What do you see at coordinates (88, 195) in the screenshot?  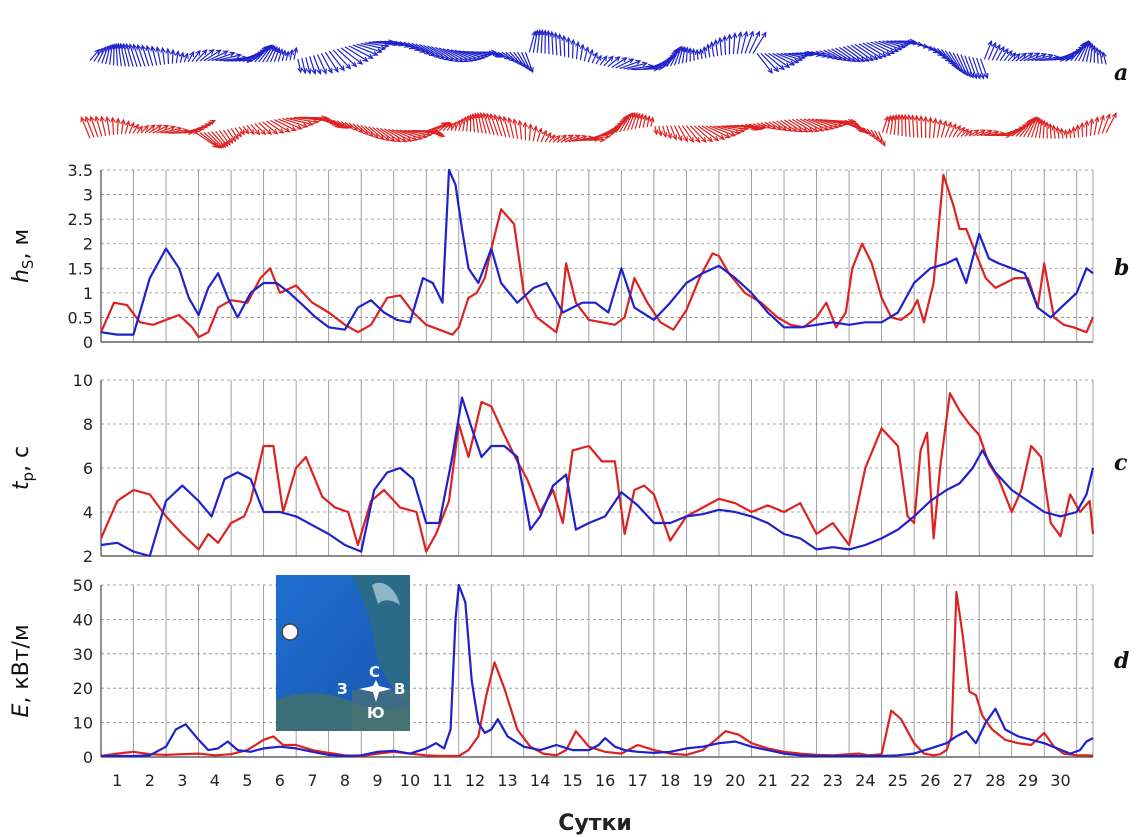 I see `y-tick-label: 3` at bounding box center [88, 195].